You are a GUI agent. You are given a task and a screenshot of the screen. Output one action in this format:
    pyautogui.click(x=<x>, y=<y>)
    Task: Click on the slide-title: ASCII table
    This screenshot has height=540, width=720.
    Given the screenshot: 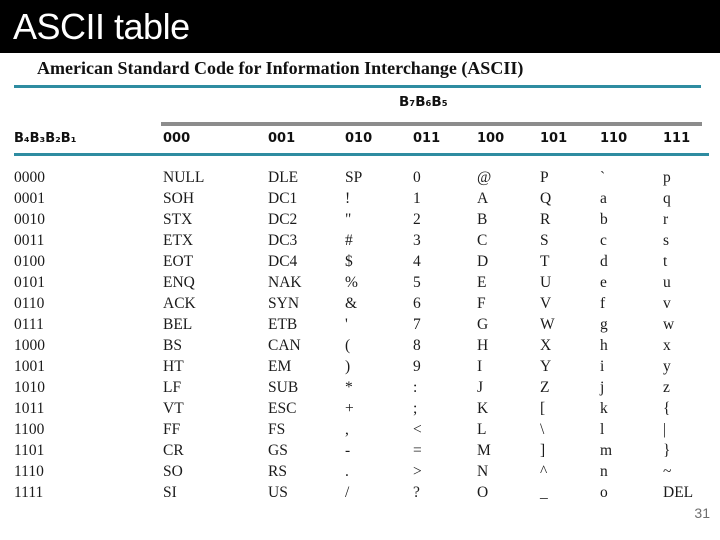 What is the action you would take?
    pyautogui.click(x=101, y=26)
    